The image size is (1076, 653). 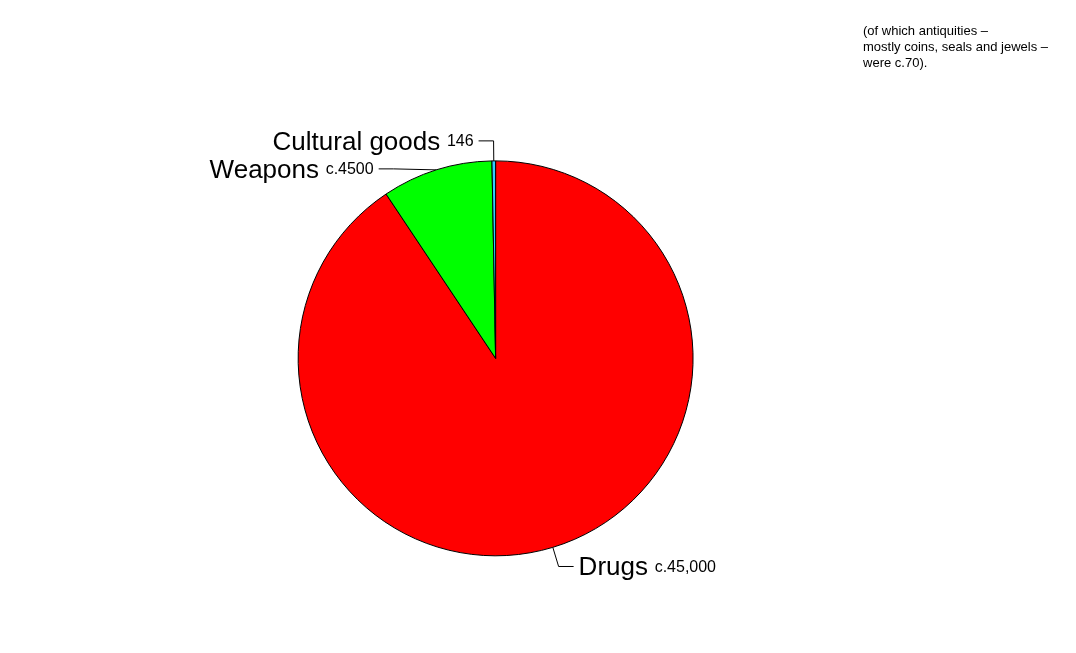 What do you see at coordinates (460, 141) in the screenshot?
I see `data-label: 146` at bounding box center [460, 141].